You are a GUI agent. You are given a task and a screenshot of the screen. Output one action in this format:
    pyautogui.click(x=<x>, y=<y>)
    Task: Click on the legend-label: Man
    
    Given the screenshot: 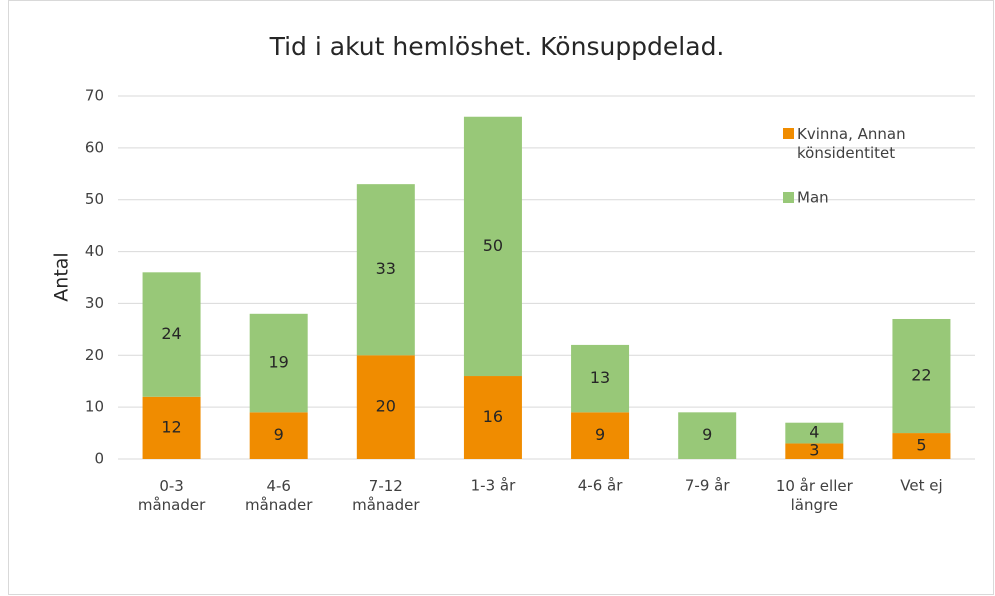 What is the action you would take?
    pyautogui.click(x=813, y=198)
    